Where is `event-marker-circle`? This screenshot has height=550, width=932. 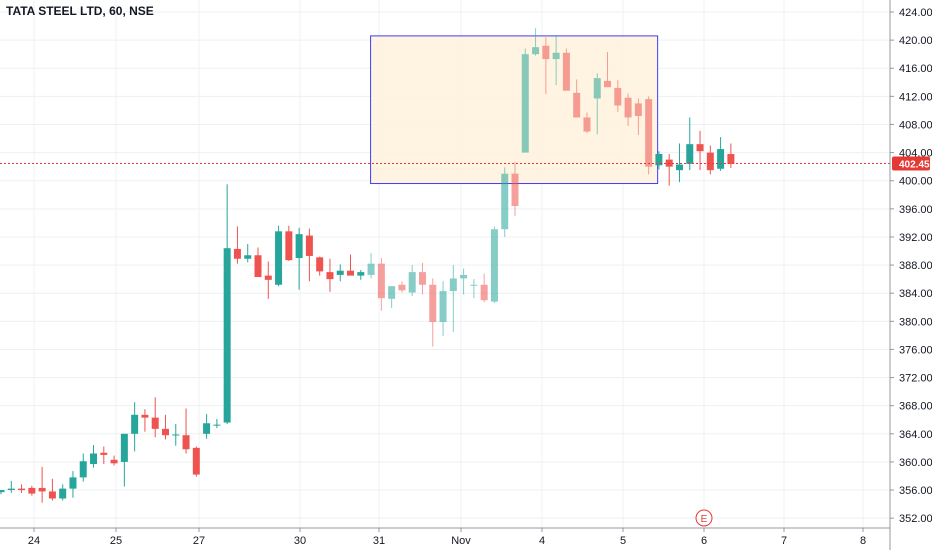 event-marker-circle is located at coordinates (704, 518).